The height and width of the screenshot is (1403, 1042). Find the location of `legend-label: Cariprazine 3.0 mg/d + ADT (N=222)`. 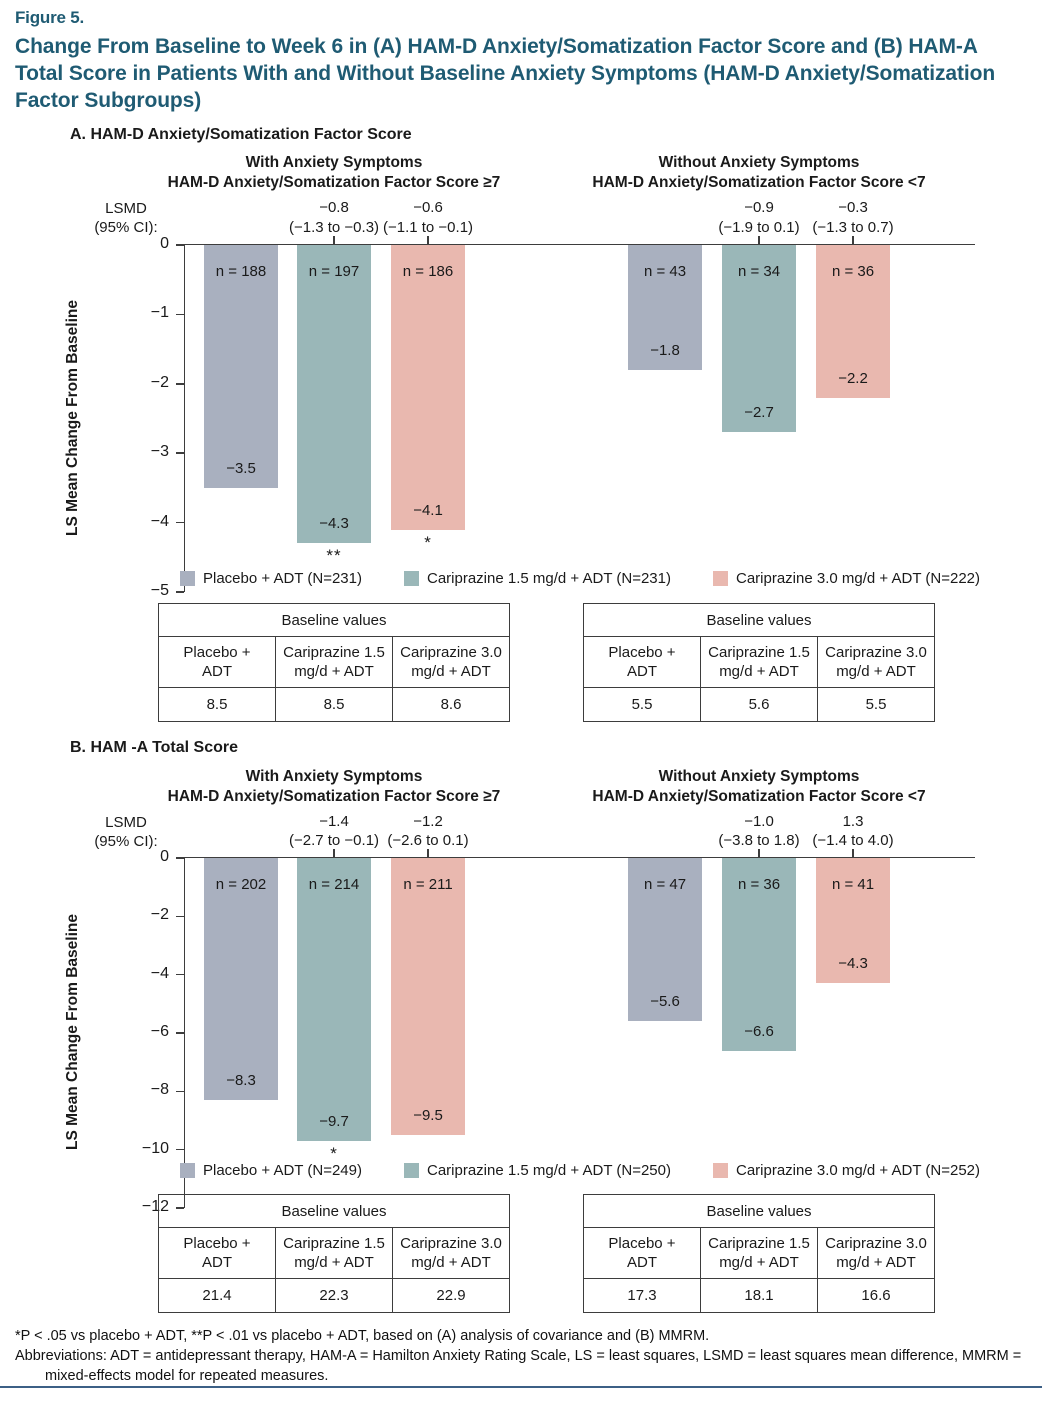

legend-label: Cariprazine 3.0 mg/d + ADT (N=222) is located at coordinates (858, 578).